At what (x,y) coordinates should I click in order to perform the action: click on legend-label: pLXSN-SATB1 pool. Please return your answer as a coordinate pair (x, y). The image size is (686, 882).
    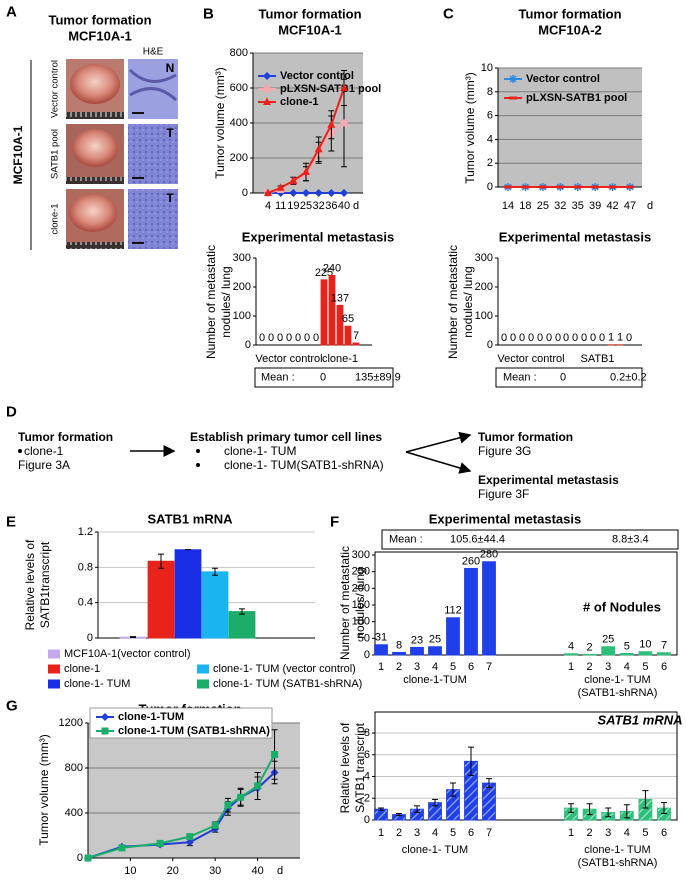
    Looking at the image, I should click on (330, 89).